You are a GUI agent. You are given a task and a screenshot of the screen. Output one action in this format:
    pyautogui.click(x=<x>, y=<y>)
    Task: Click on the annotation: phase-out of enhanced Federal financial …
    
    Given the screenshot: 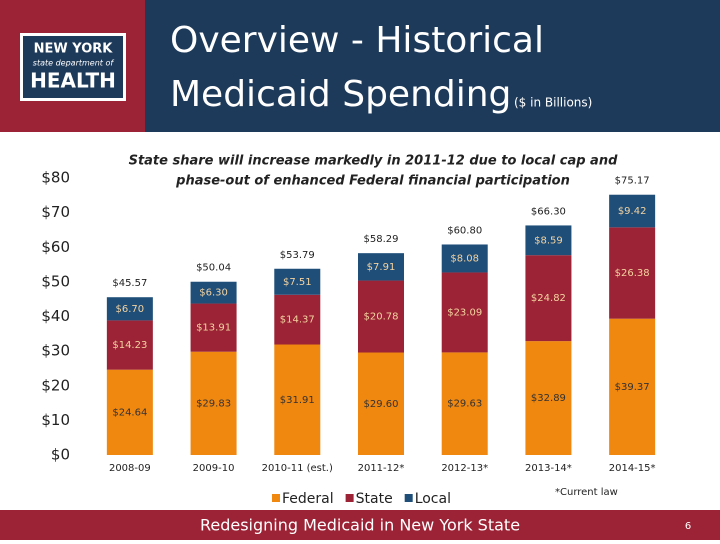 What is the action you would take?
    pyautogui.click(x=372, y=181)
    